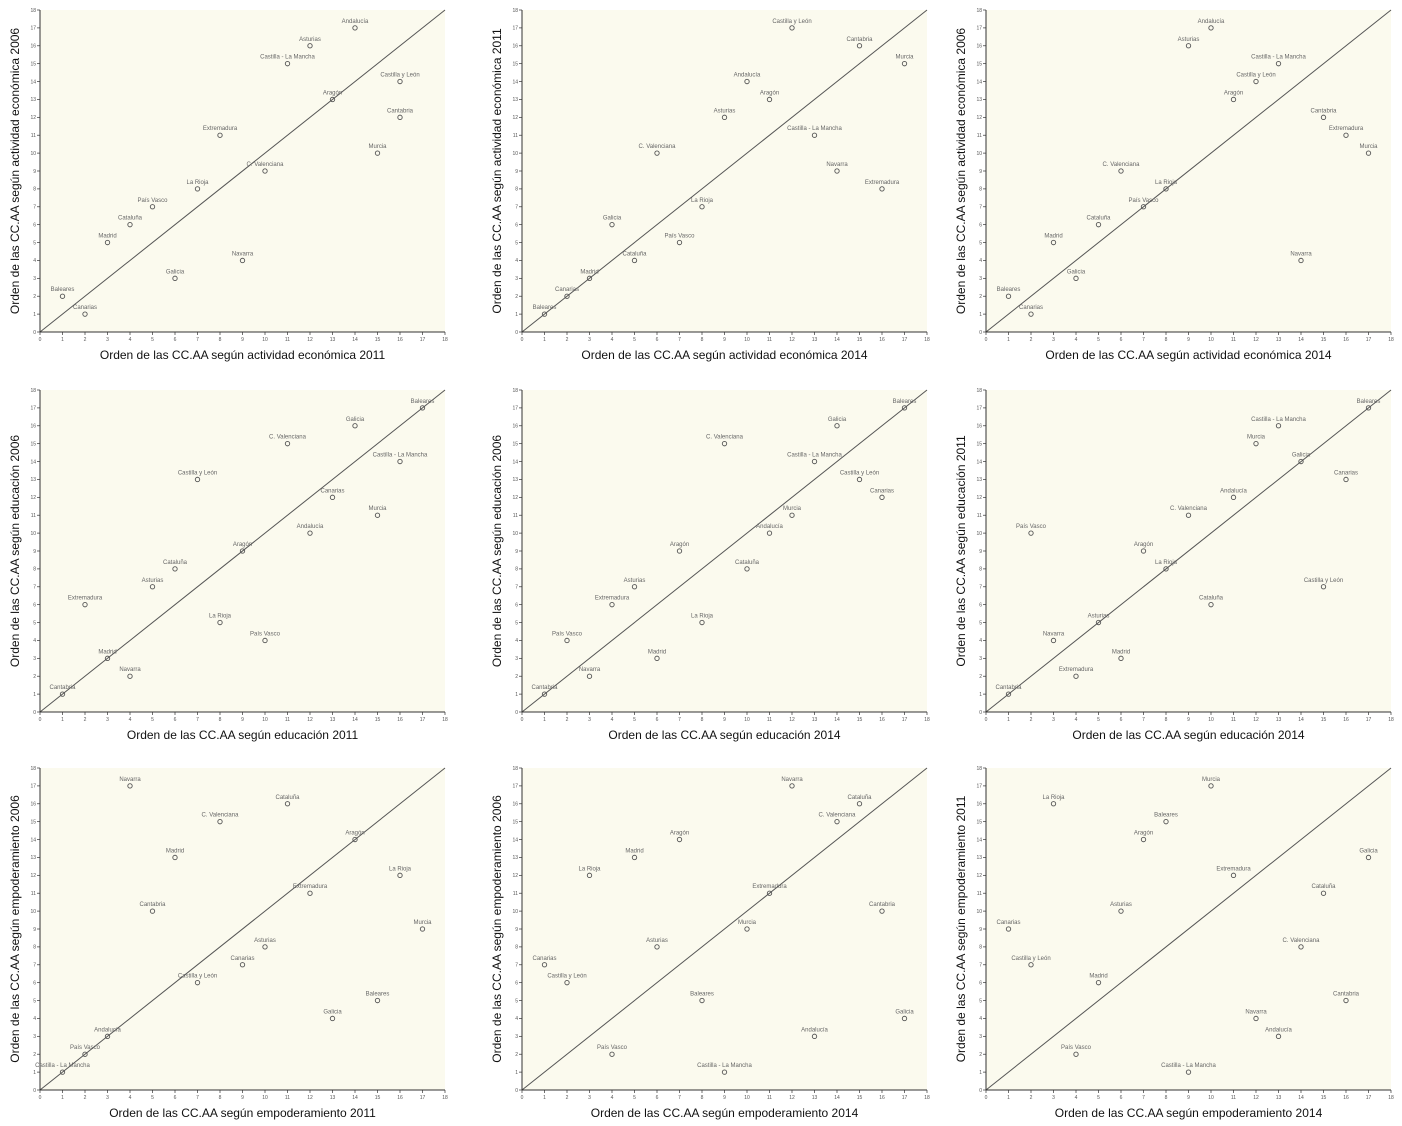 This screenshot has width=1402, height=1126. Describe the element at coordinates (515, 858) in the screenshot. I see `y-tick-label: 13` at that location.